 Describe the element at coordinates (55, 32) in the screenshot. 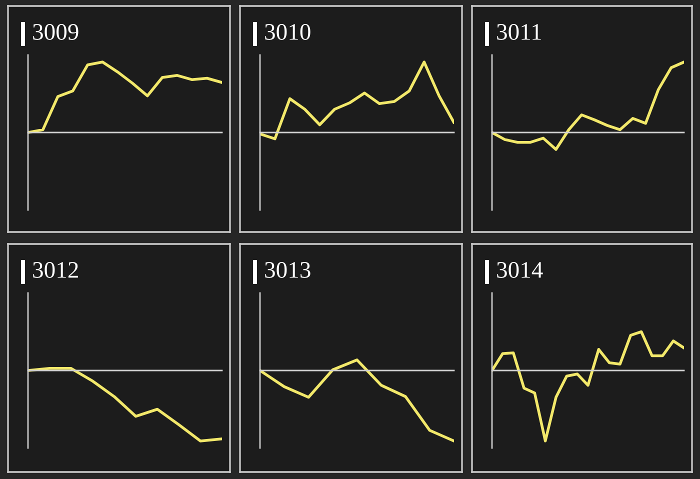

I see `chart-title: 3009` at that location.